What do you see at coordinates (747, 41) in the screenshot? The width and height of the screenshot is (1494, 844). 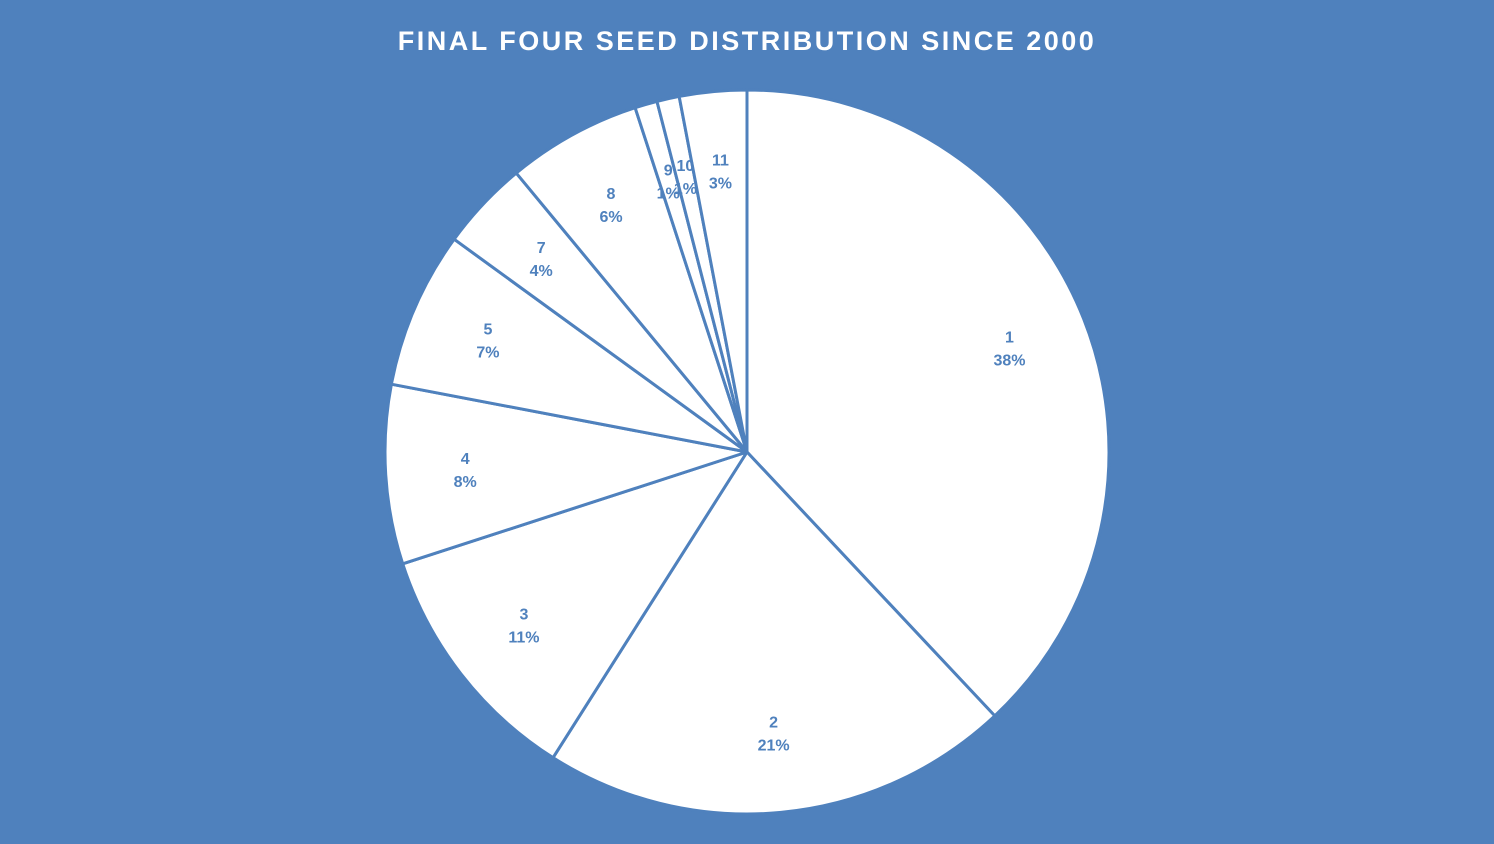 I see `chart-title: FINAL FOUR SEED DISTRIBUTION SINCE 2000` at bounding box center [747, 41].